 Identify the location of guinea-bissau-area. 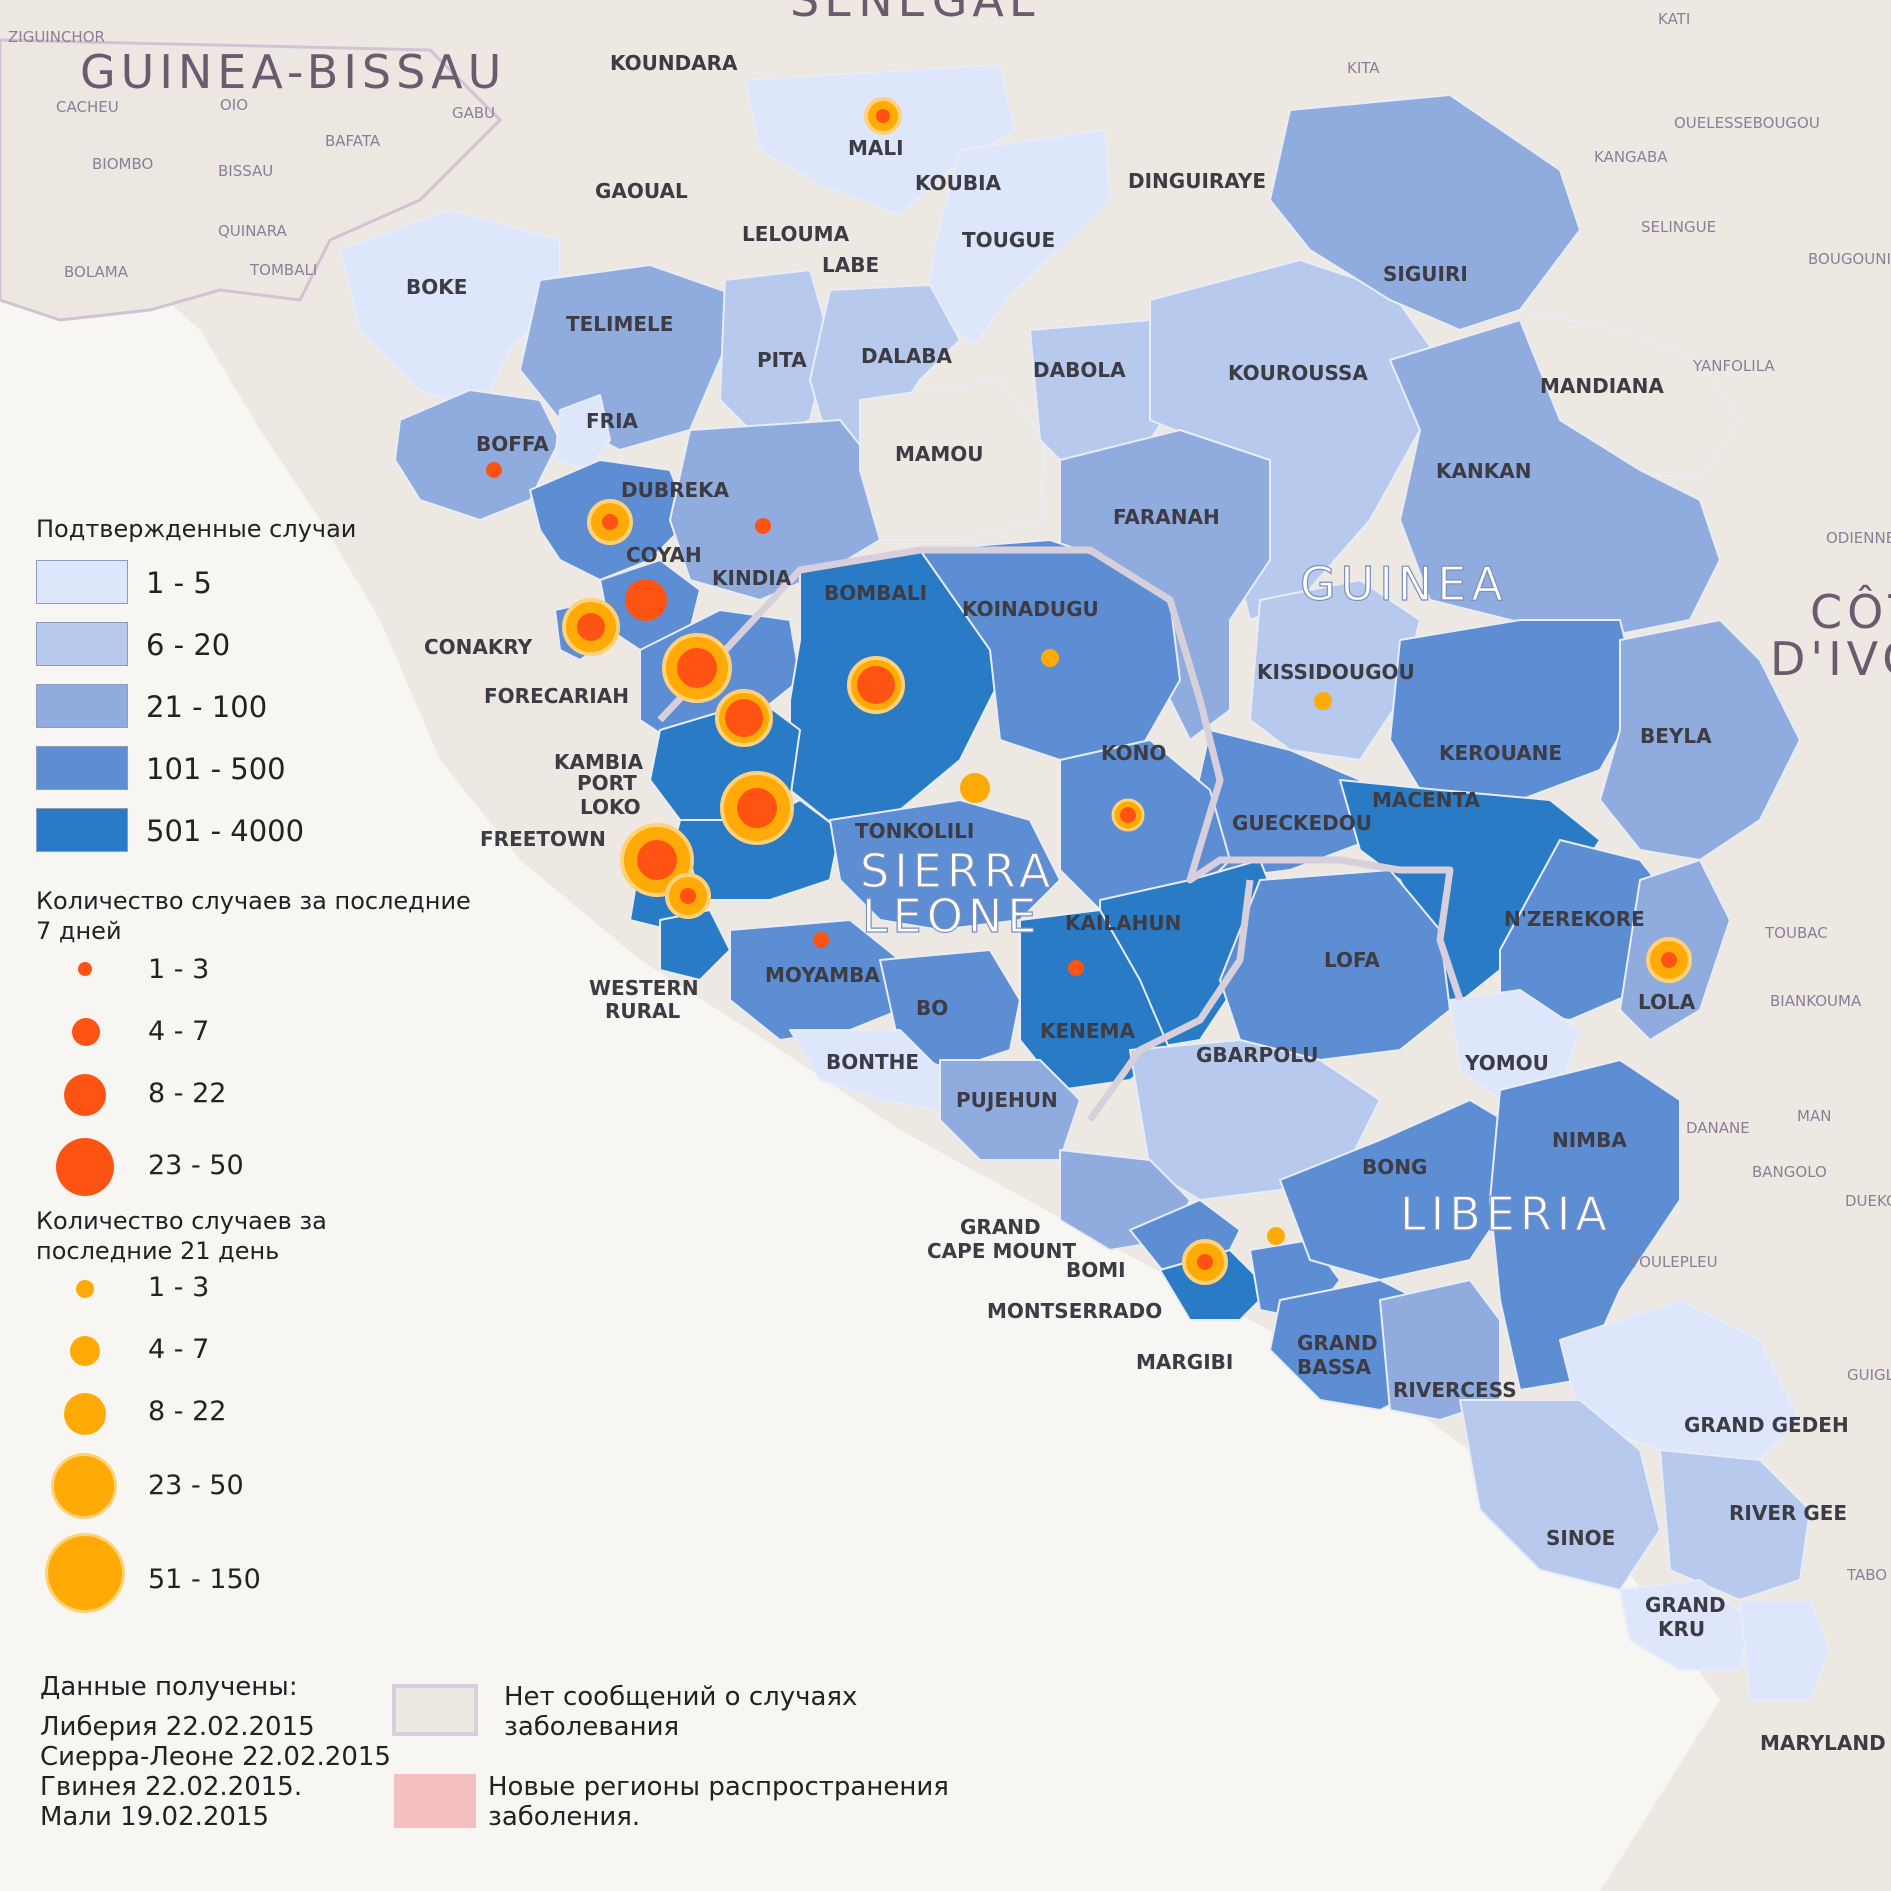
(251, 180).